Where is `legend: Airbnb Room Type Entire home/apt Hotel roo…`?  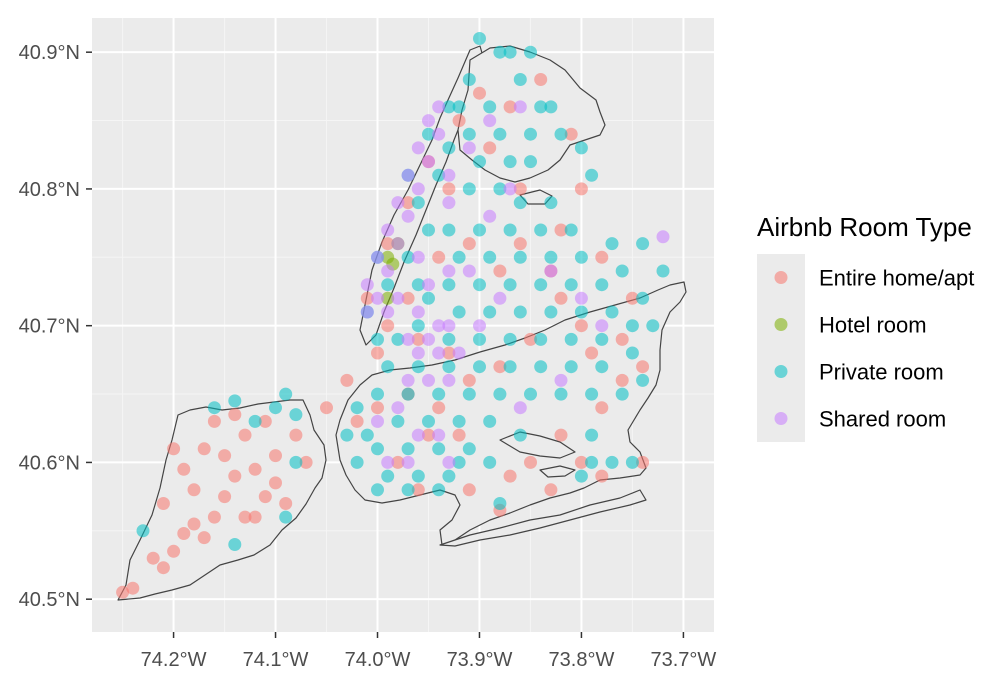 legend: Airbnb Room Type Entire home/apt Hotel roo… is located at coordinates (865, 327).